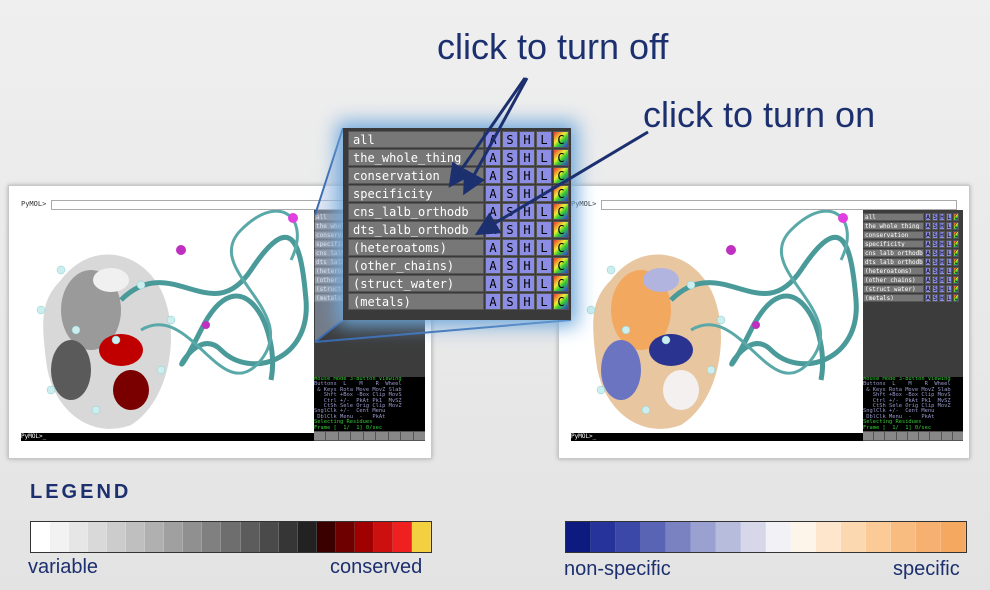  Describe the element at coordinates (416, 301) in the screenshot. I see `object-name: (metals)` at that location.